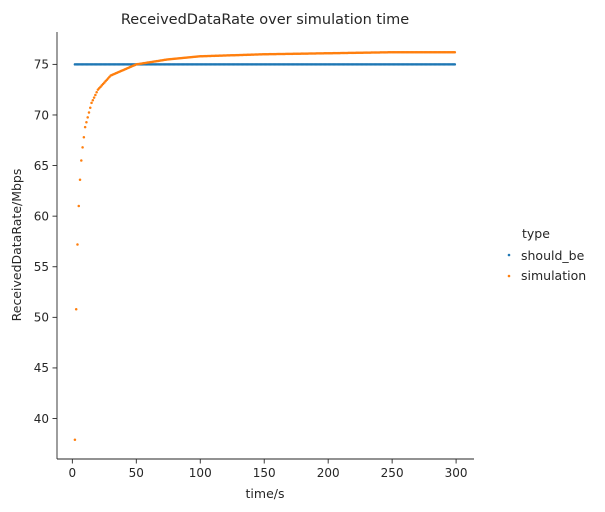 This screenshot has height=512, width=605. I want to click on x-tick-label: 250, so click(392, 473).